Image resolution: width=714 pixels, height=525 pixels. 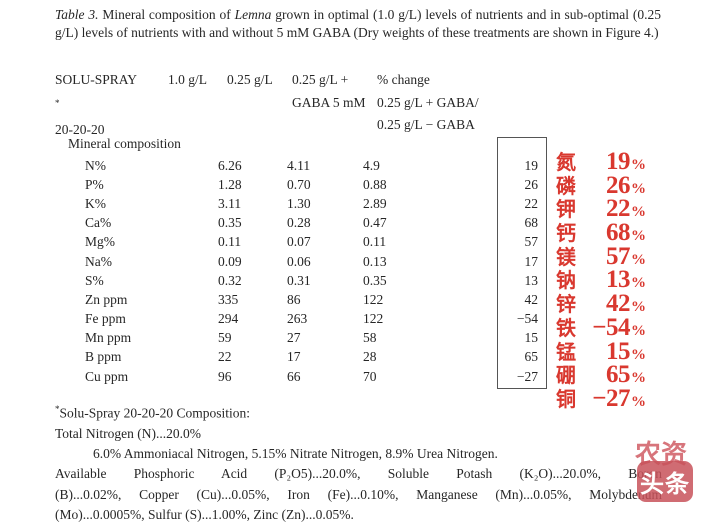 I want to click on annotation-value: 57, so click(x=618, y=256).